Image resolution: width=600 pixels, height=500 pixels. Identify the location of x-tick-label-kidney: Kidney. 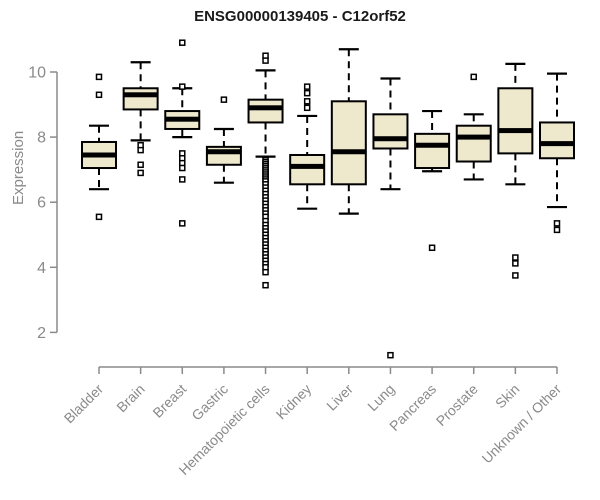
(294, 402).